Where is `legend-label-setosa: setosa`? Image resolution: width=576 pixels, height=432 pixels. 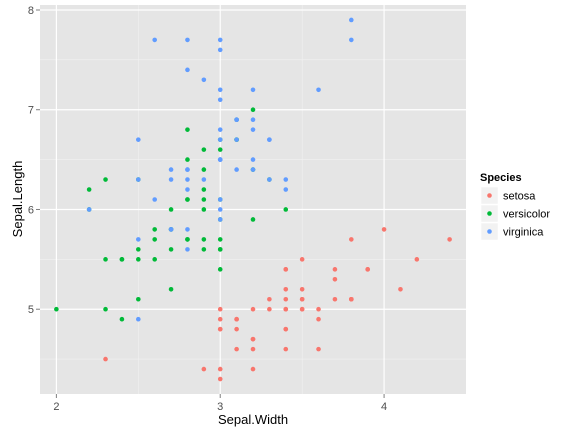 legend-label-setosa: setosa is located at coordinates (519, 197).